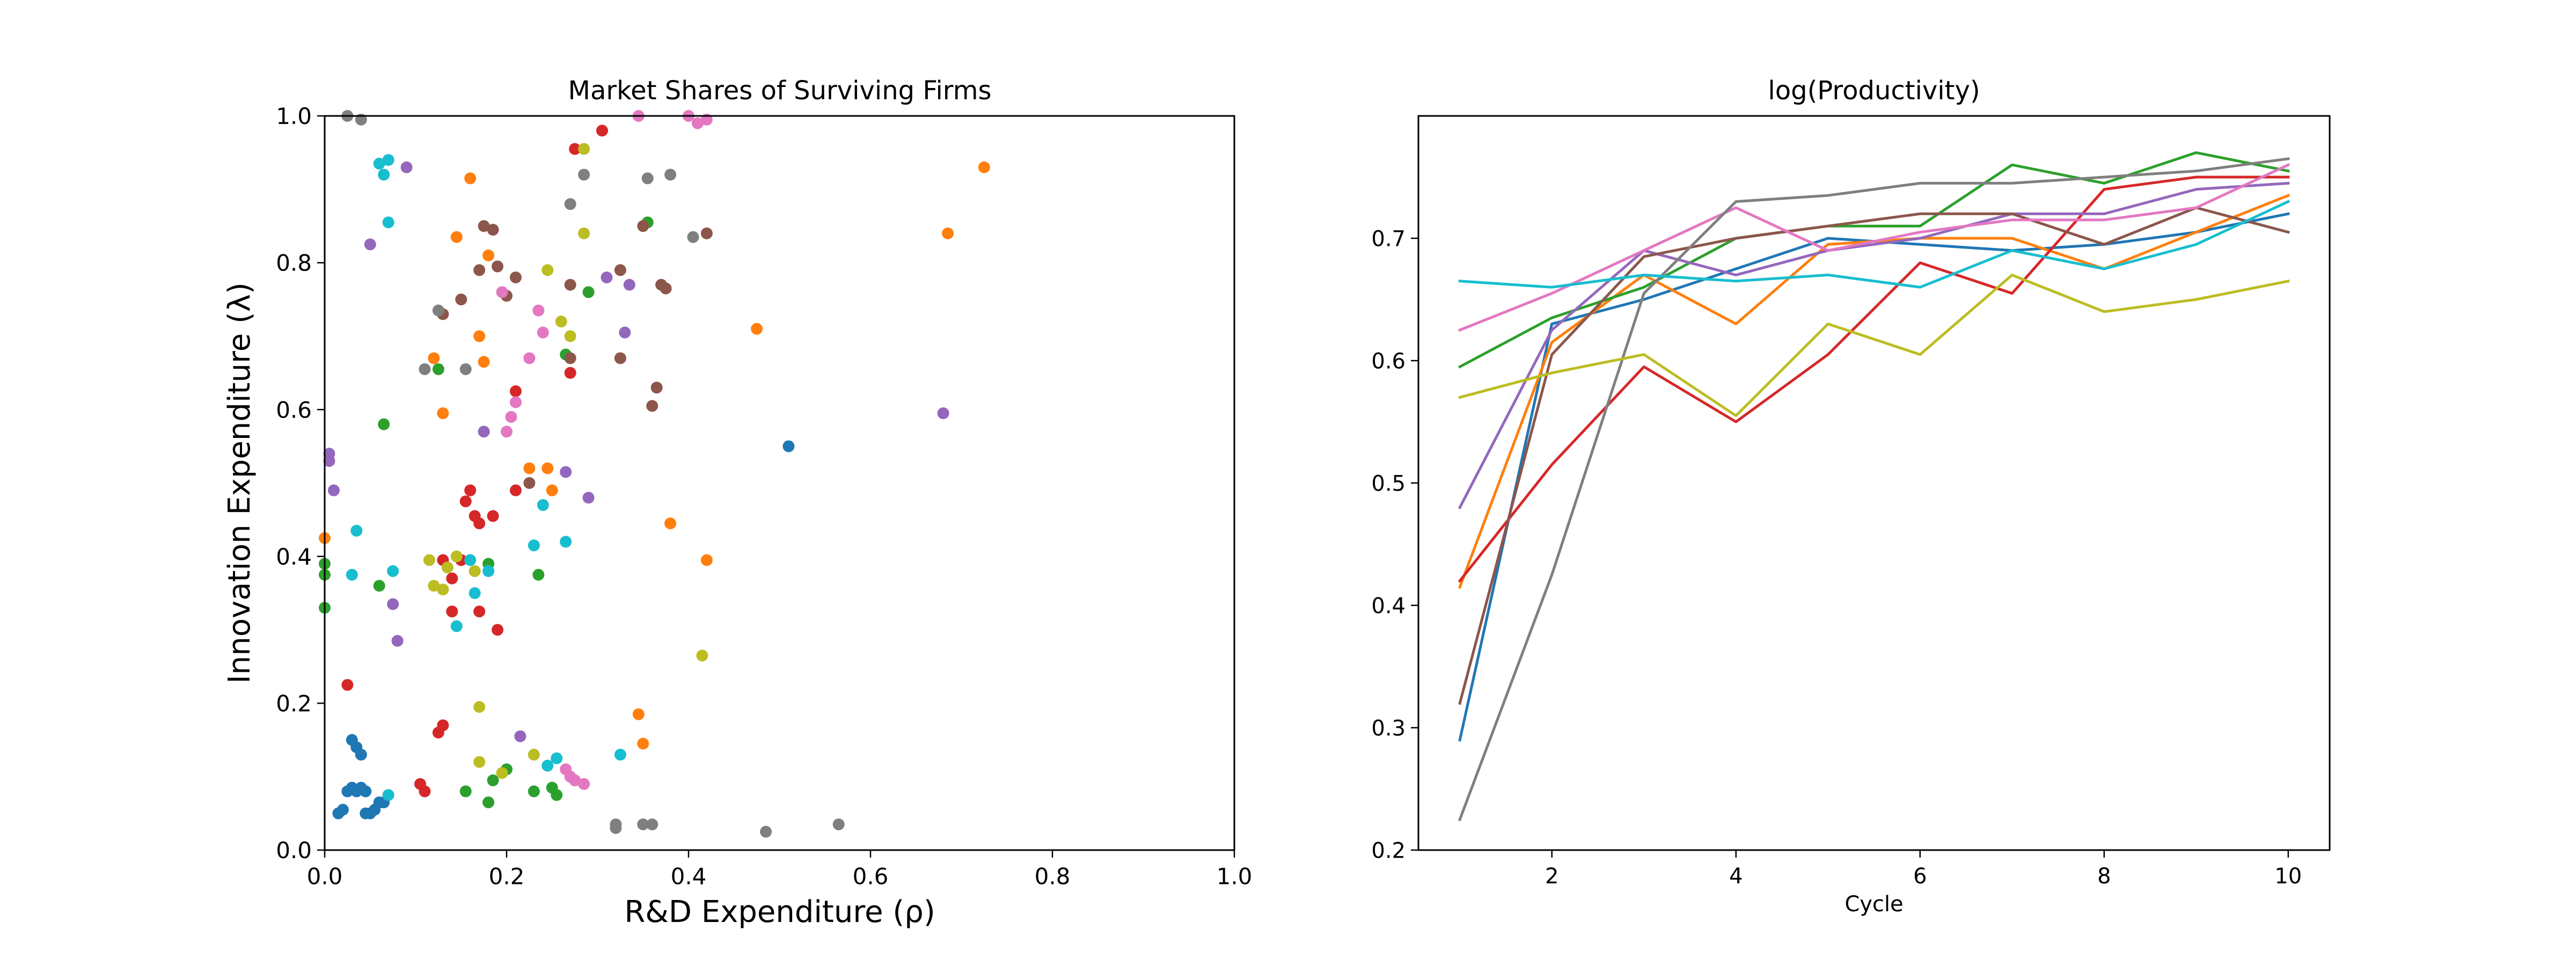 The height and width of the screenshot is (966, 2576). Describe the element at coordinates (507, 876) in the screenshot. I see `x-tick-label: 0.2` at that location.